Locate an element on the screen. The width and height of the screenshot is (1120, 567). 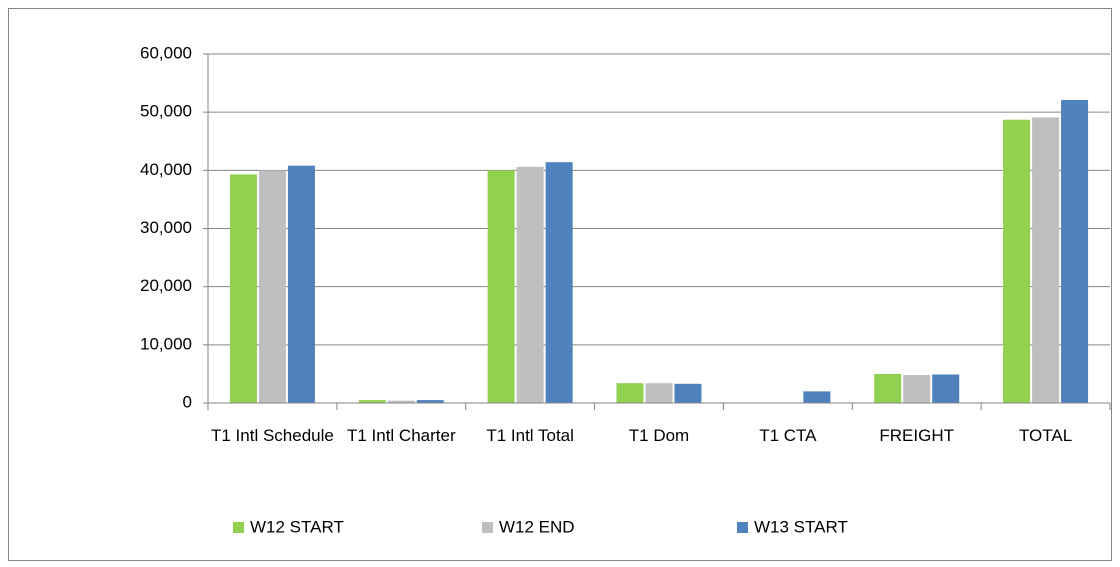
x-tick-label: TOTAL is located at coordinates (1045, 435).